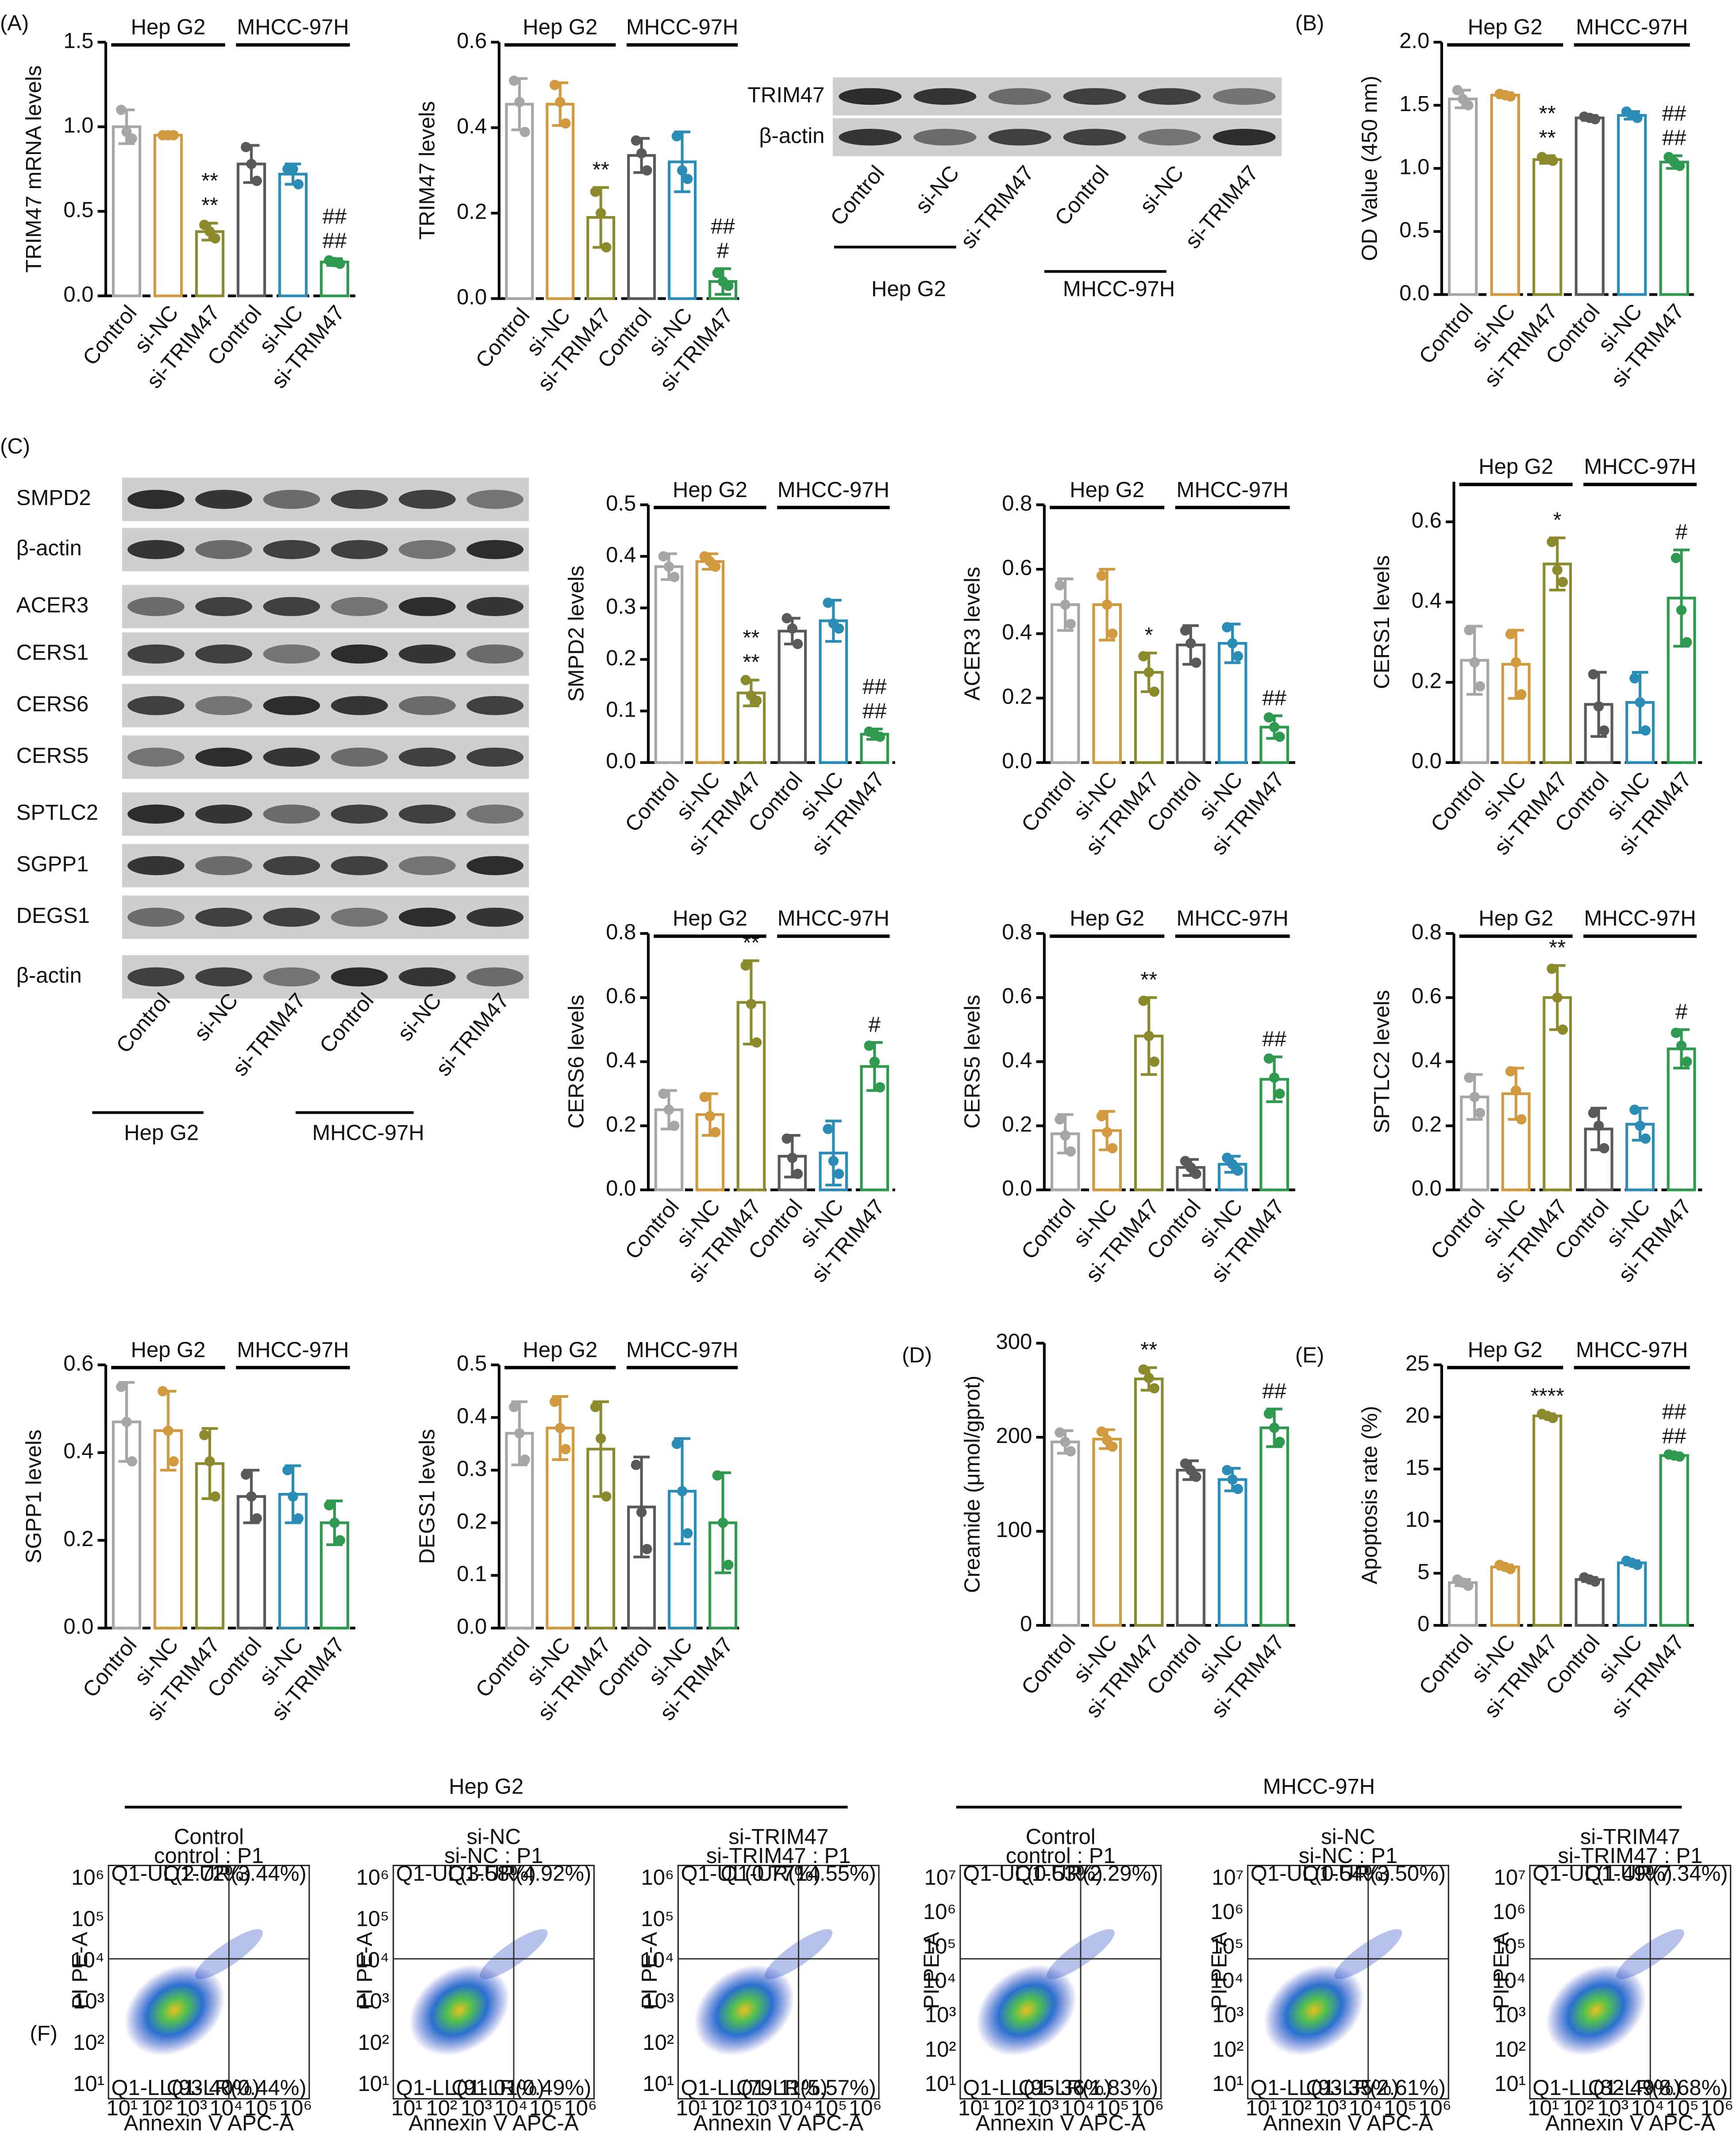 The height and width of the screenshot is (2141, 1736). I want to click on quadrant-label: Q1-UR(3.44%), so click(235, 1874).